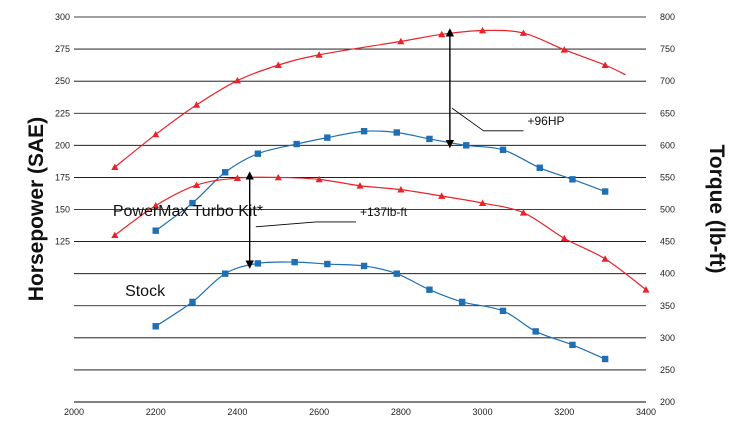 Image resolution: width=737 pixels, height=421 pixels. I want to click on left-tick-label: 250, so click(62, 81).